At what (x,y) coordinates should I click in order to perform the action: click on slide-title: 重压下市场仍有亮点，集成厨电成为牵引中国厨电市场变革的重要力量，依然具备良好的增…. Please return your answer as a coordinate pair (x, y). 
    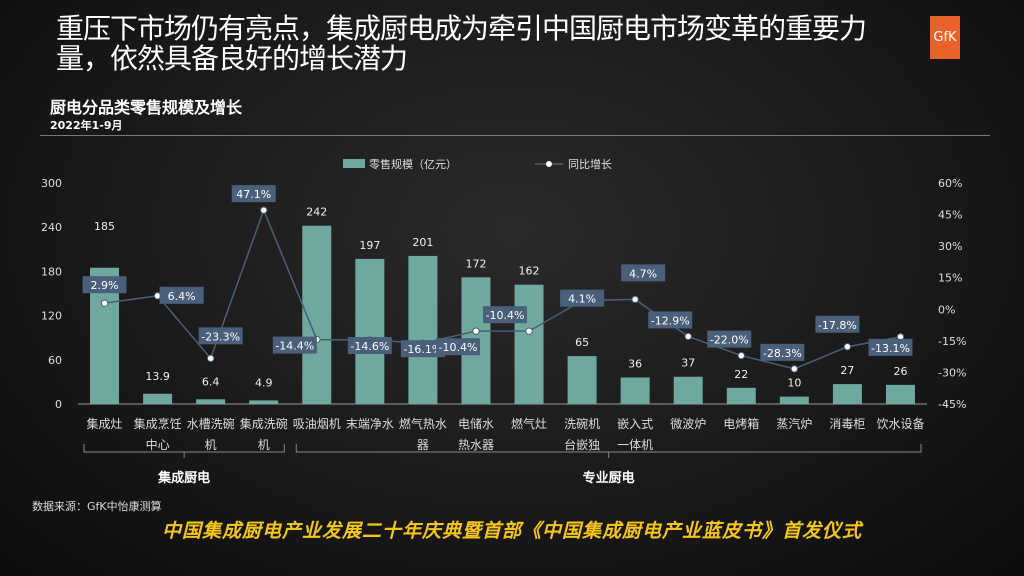
    Looking at the image, I should click on (461, 43).